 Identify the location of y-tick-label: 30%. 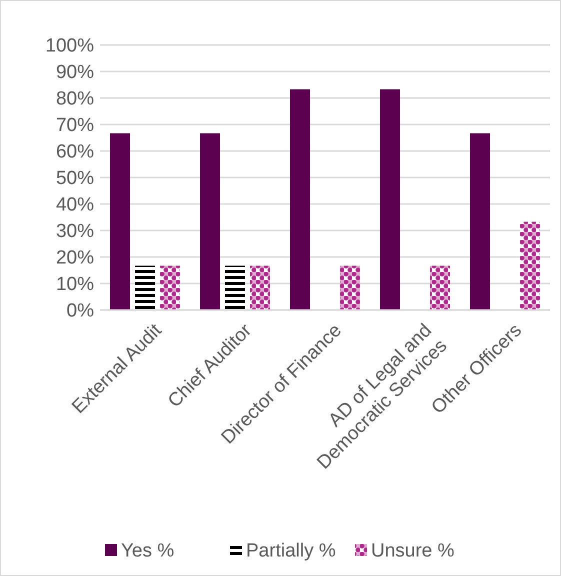
(75, 231).